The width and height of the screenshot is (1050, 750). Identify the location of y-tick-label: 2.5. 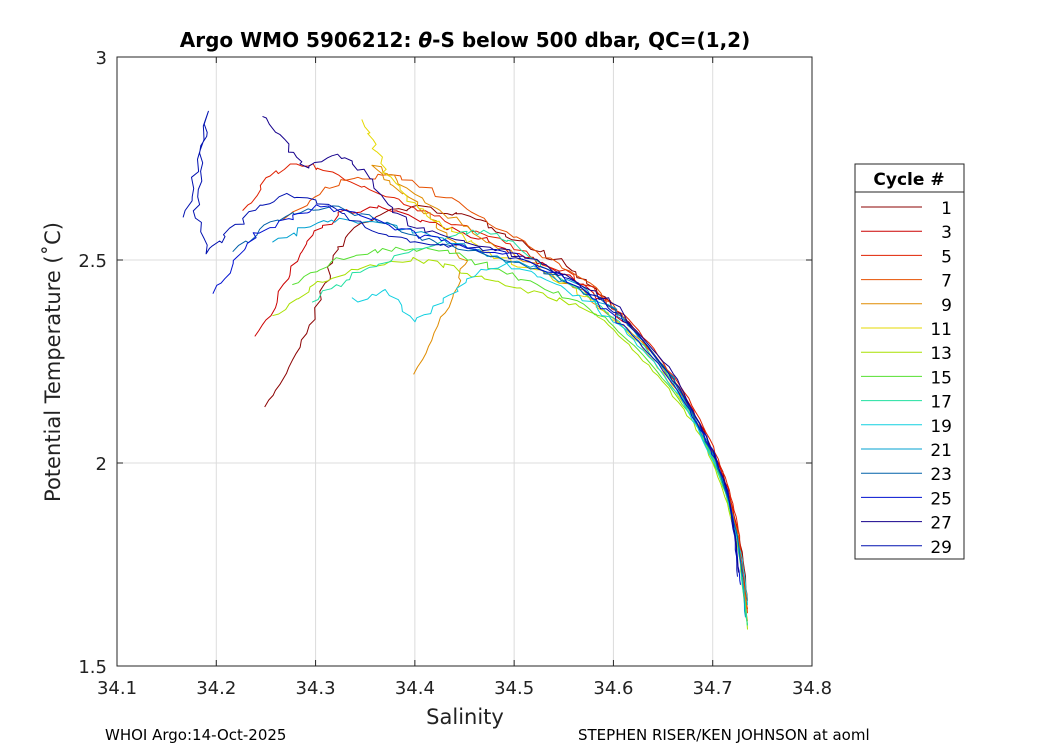
(92, 261).